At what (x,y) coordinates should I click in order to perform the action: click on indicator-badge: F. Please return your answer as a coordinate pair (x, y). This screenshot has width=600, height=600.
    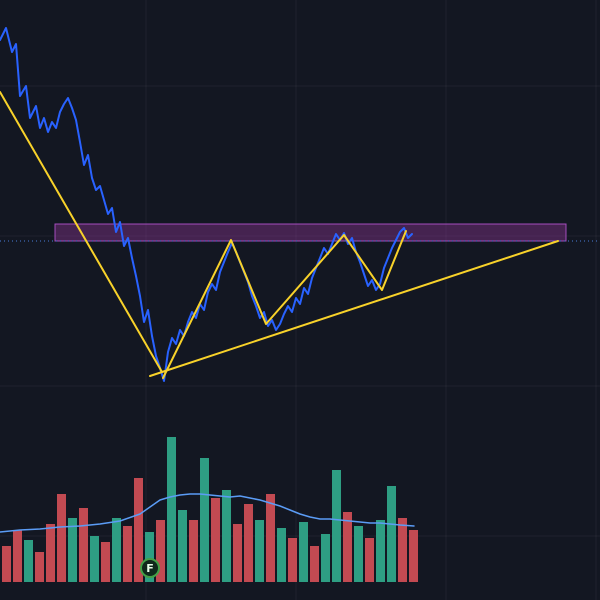
    Looking at the image, I should click on (150, 568).